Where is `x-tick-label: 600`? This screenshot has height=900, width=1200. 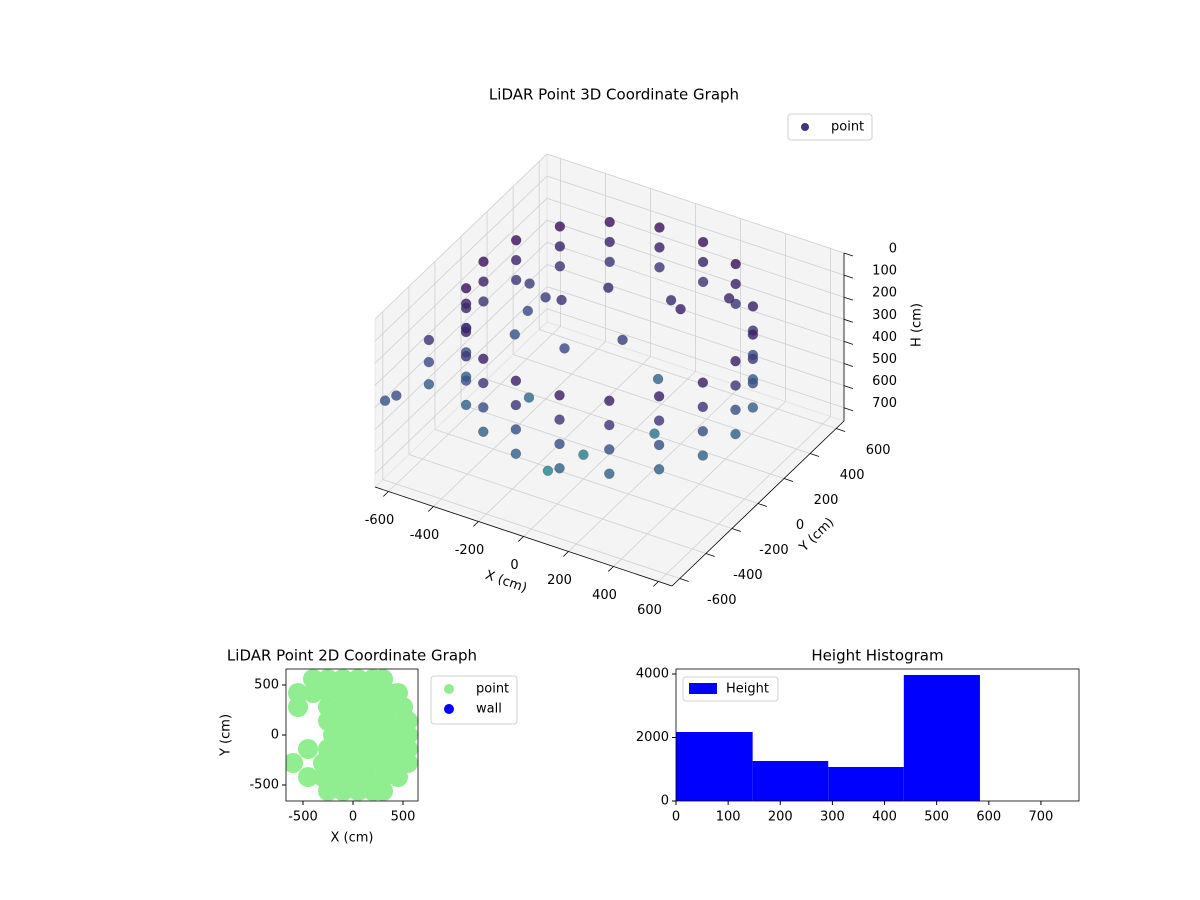 x-tick-label: 600 is located at coordinates (649, 610).